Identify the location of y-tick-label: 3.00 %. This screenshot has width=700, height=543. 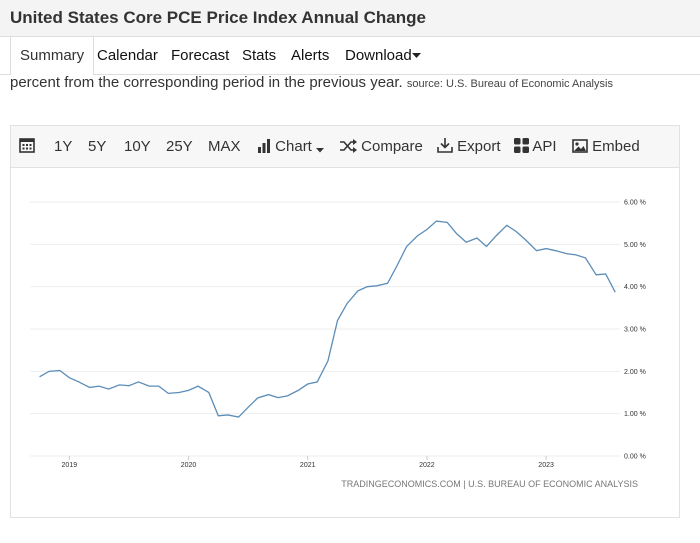
(635, 330).